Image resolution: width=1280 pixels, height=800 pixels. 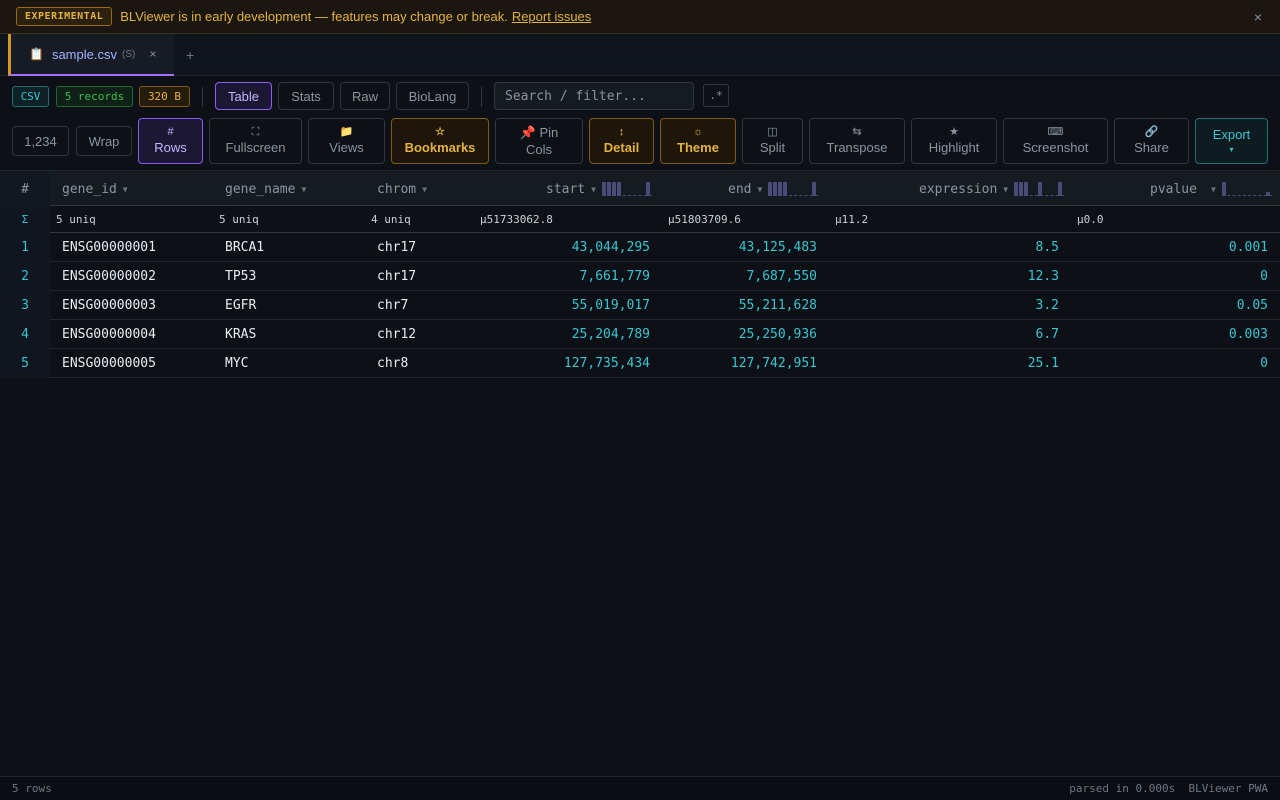 What do you see at coordinates (432, 96) in the screenshot?
I see `tab-biolang-view: BioLang` at bounding box center [432, 96].